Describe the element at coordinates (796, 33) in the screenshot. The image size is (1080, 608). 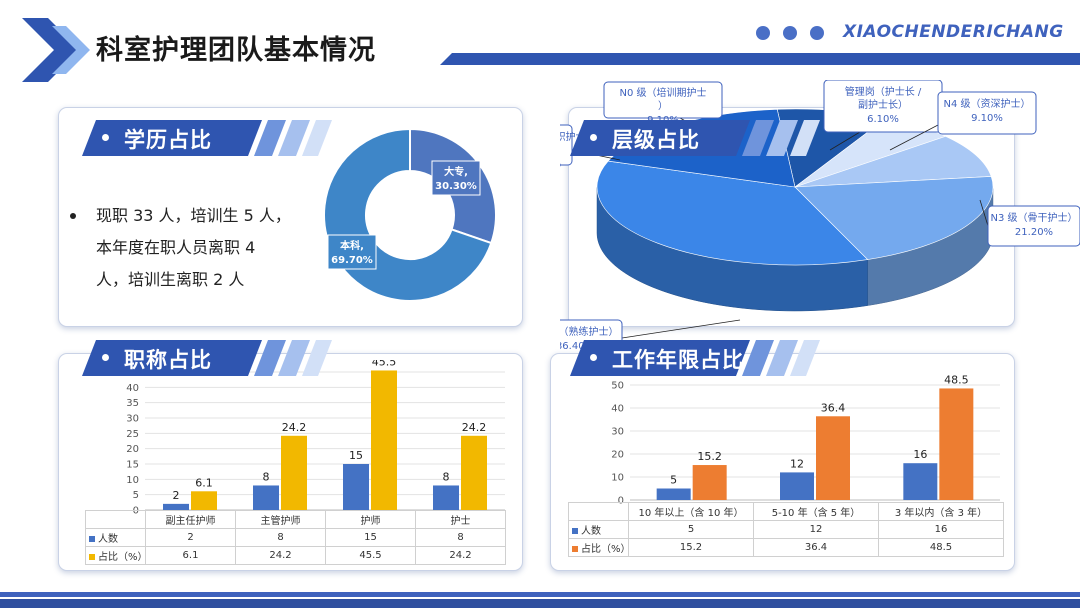
I see `brand-dots` at that location.